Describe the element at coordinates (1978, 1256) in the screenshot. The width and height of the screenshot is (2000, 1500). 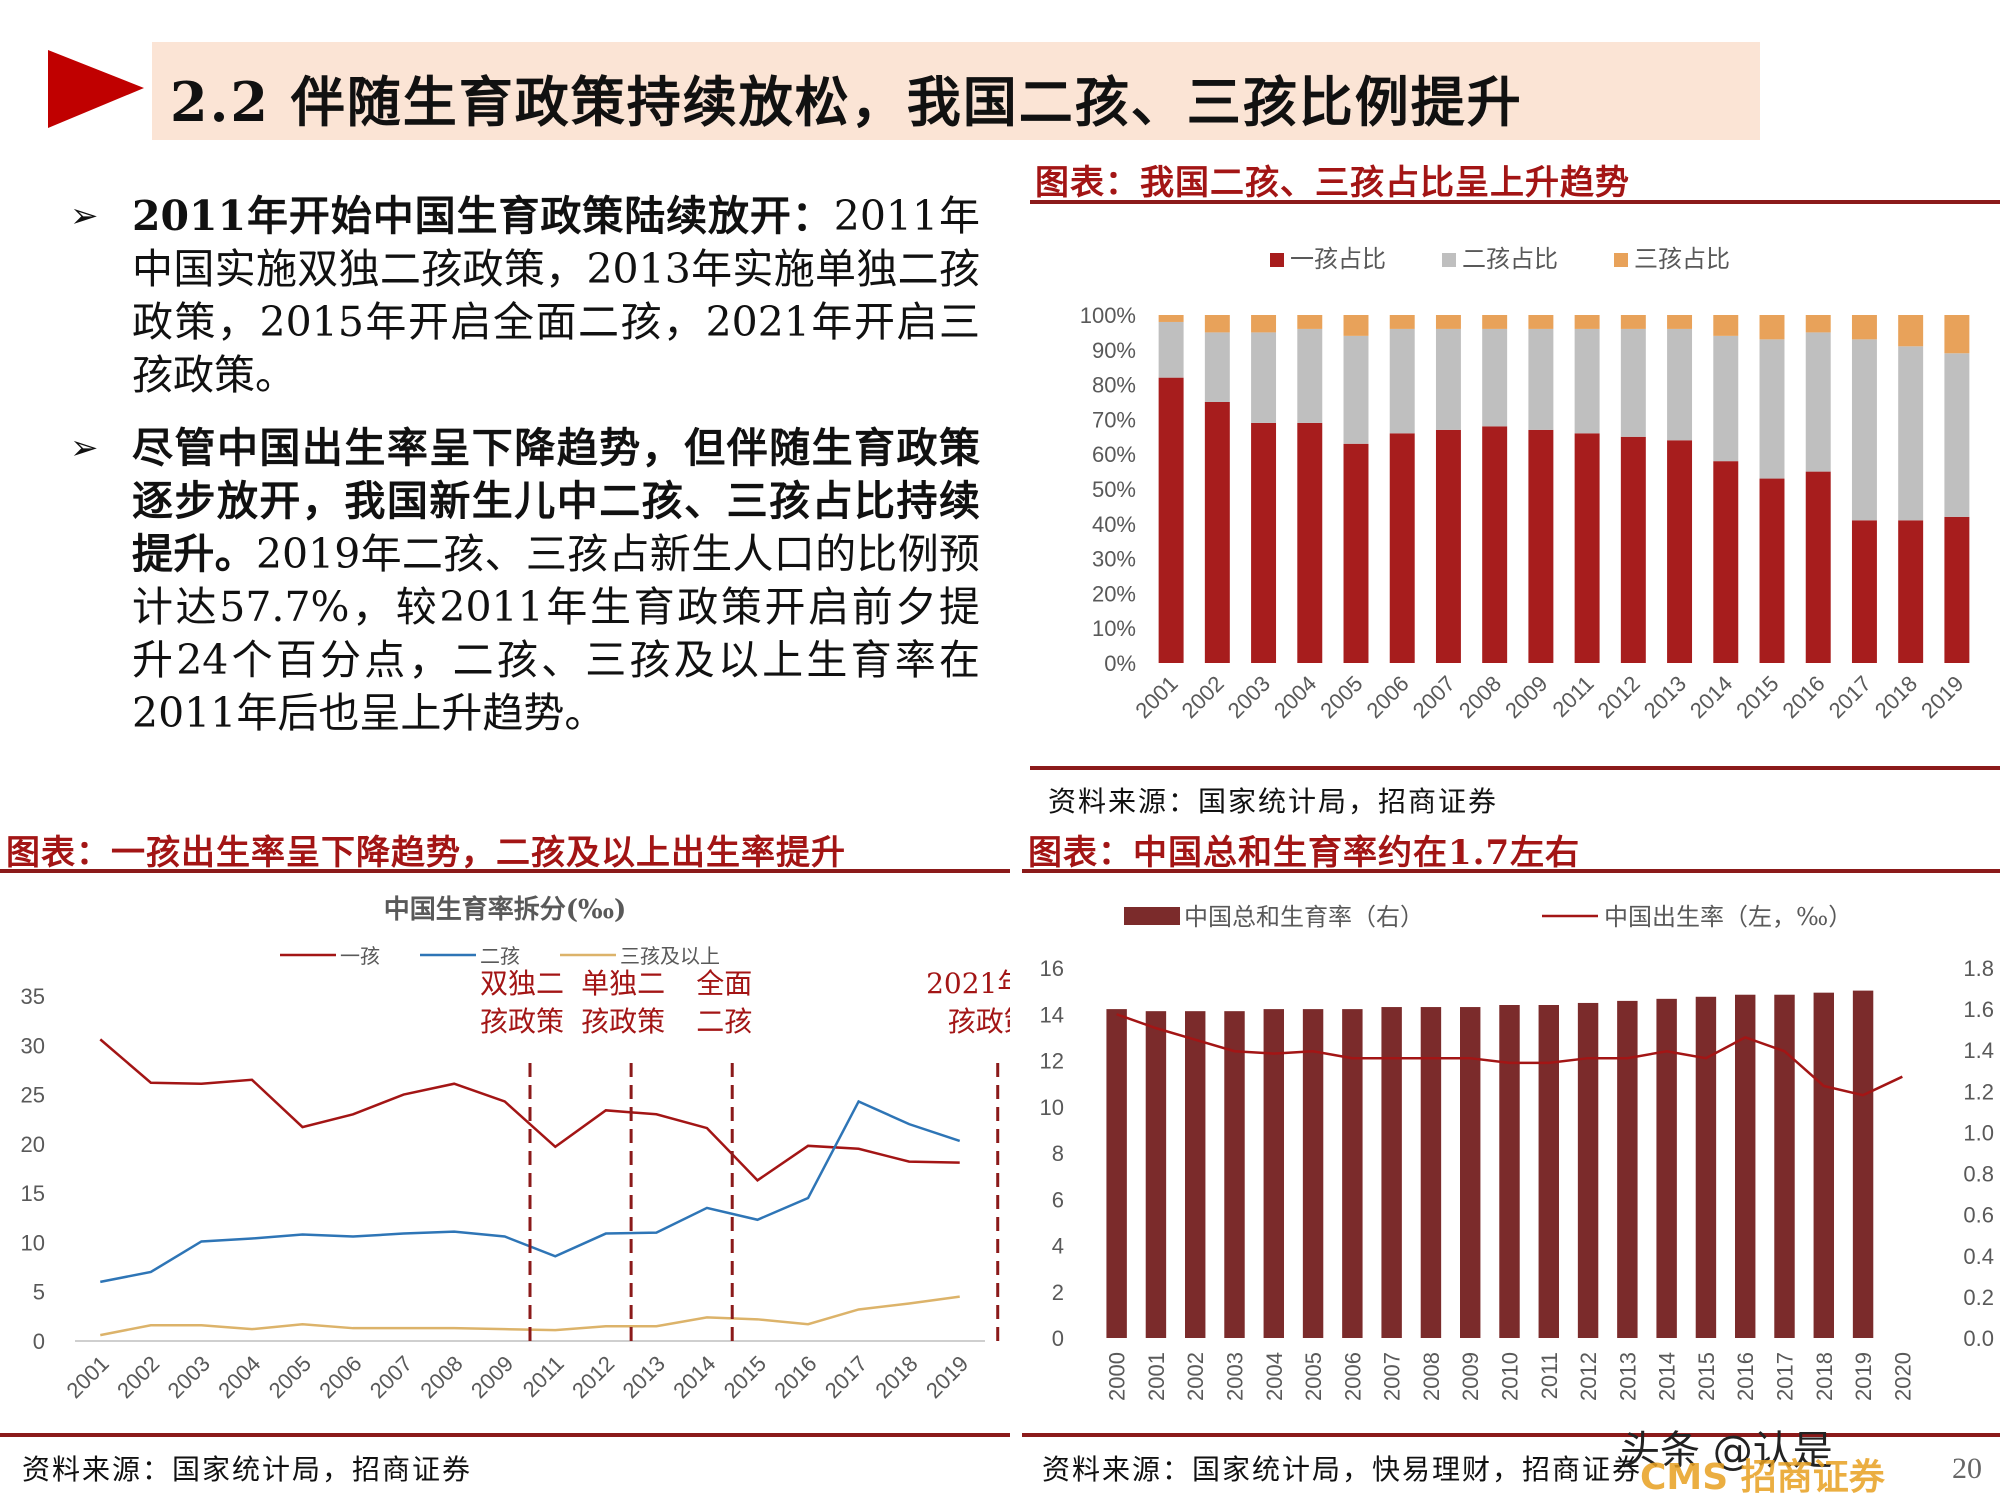
I see `y-right-tick-label: 0.4` at that location.